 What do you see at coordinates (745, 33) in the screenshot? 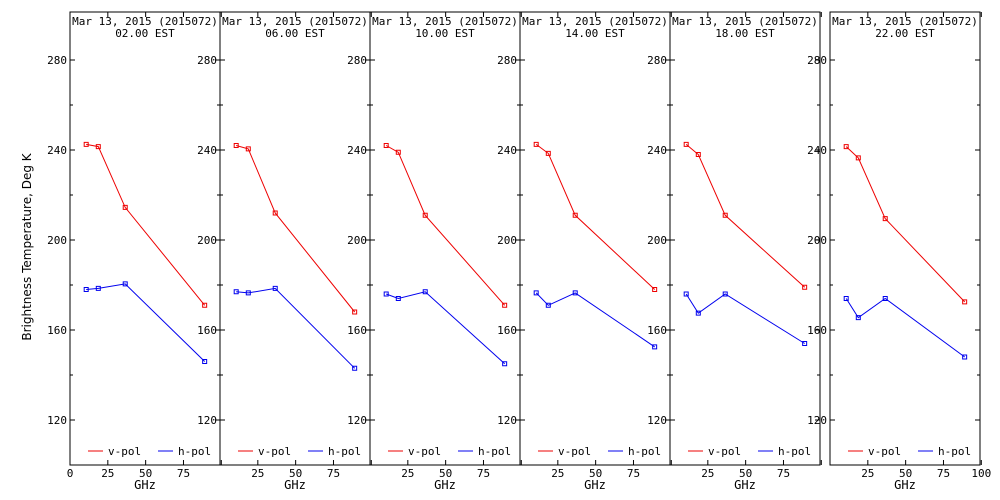
I see `panel-subtitle: 18.00 EST` at bounding box center [745, 33].